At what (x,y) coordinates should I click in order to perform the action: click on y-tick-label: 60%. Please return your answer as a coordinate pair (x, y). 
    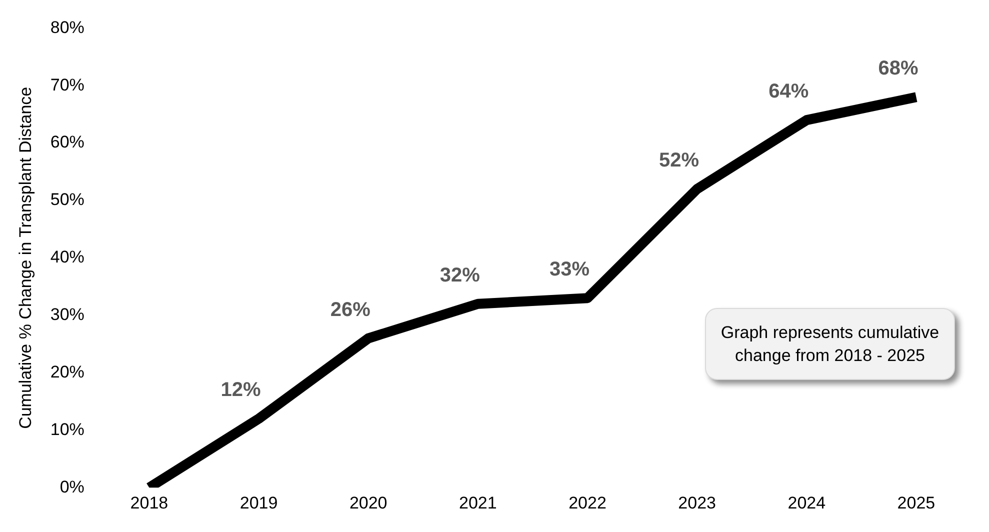
    Looking at the image, I should click on (67, 142).